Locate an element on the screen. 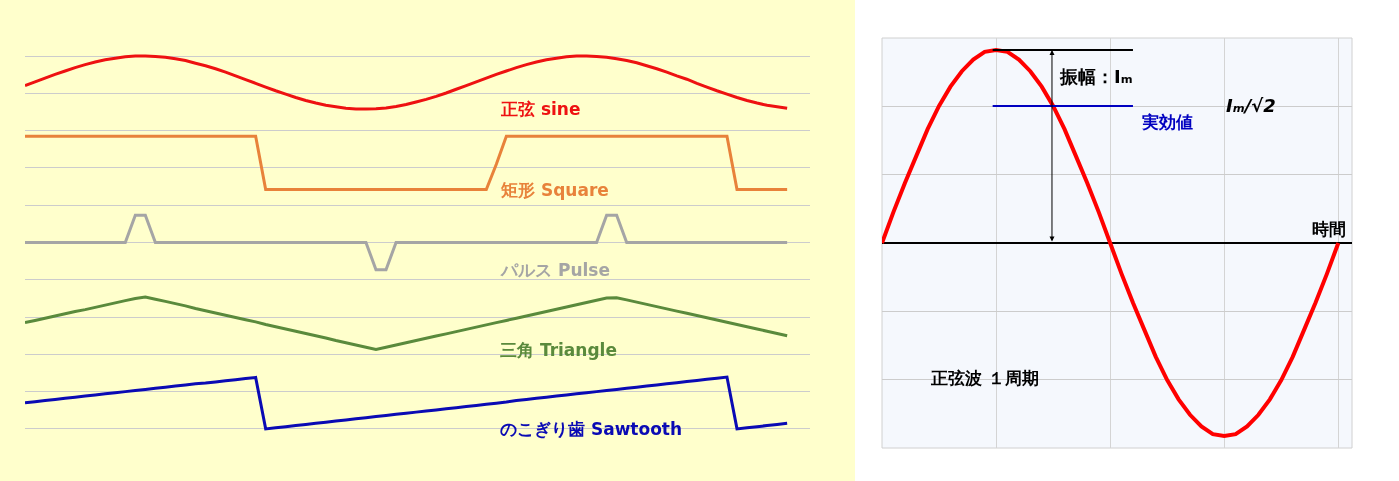 This screenshot has width=1399, height=481. ref-line-label: 実効値 is located at coordinates (1167, 122).